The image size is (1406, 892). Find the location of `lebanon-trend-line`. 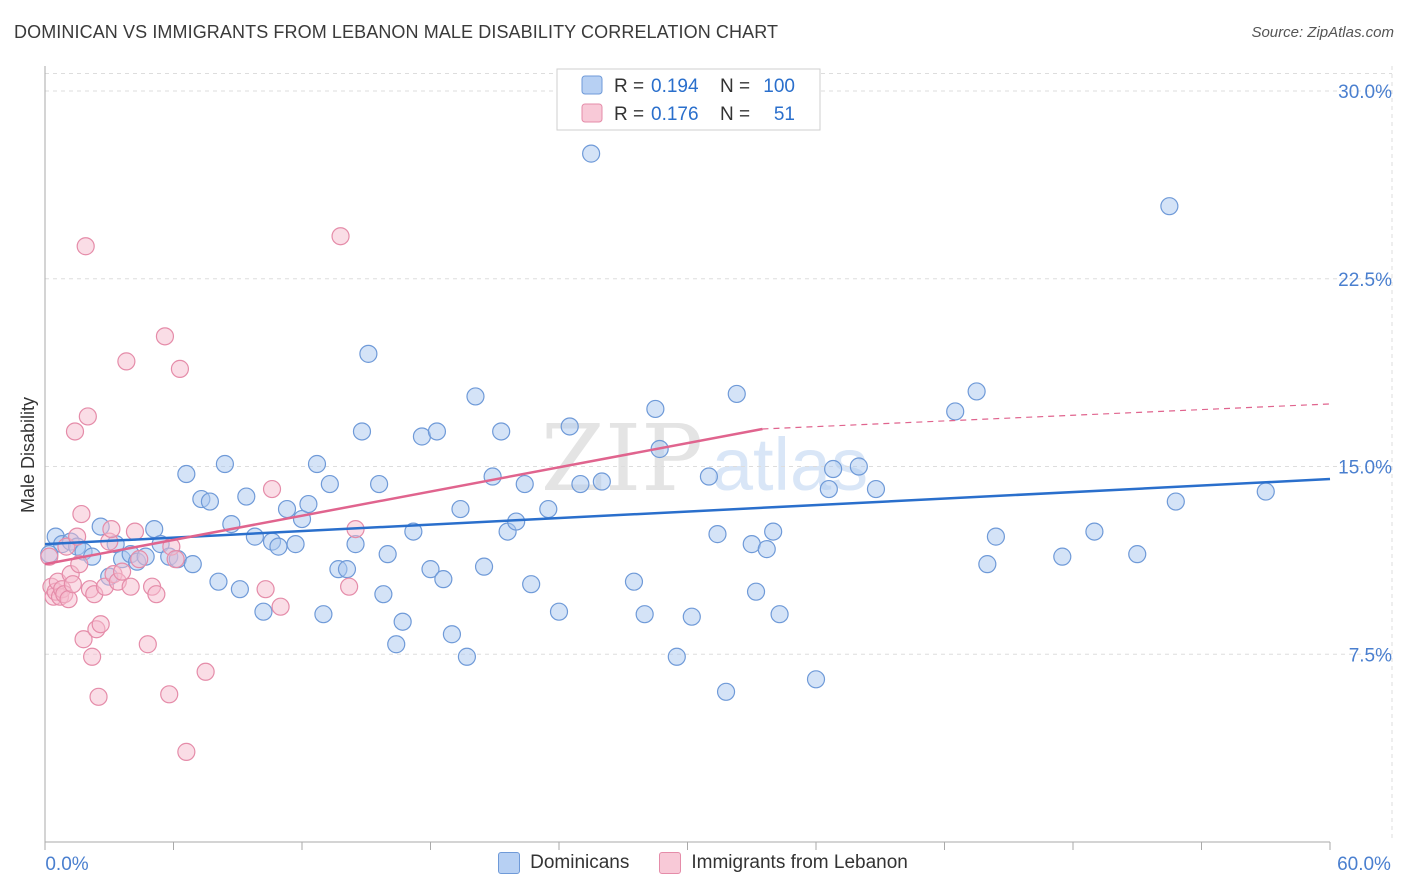

lebanon-trend-line is located at coordinates (403, 496).